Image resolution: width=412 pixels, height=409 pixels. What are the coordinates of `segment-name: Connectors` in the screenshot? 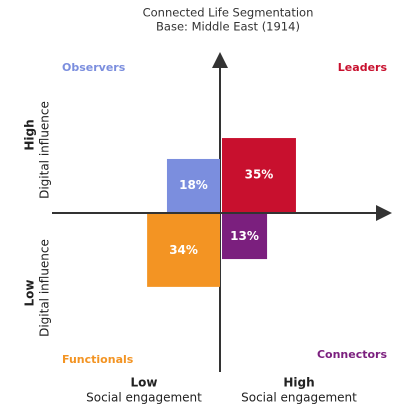 It's located at (352, 354).